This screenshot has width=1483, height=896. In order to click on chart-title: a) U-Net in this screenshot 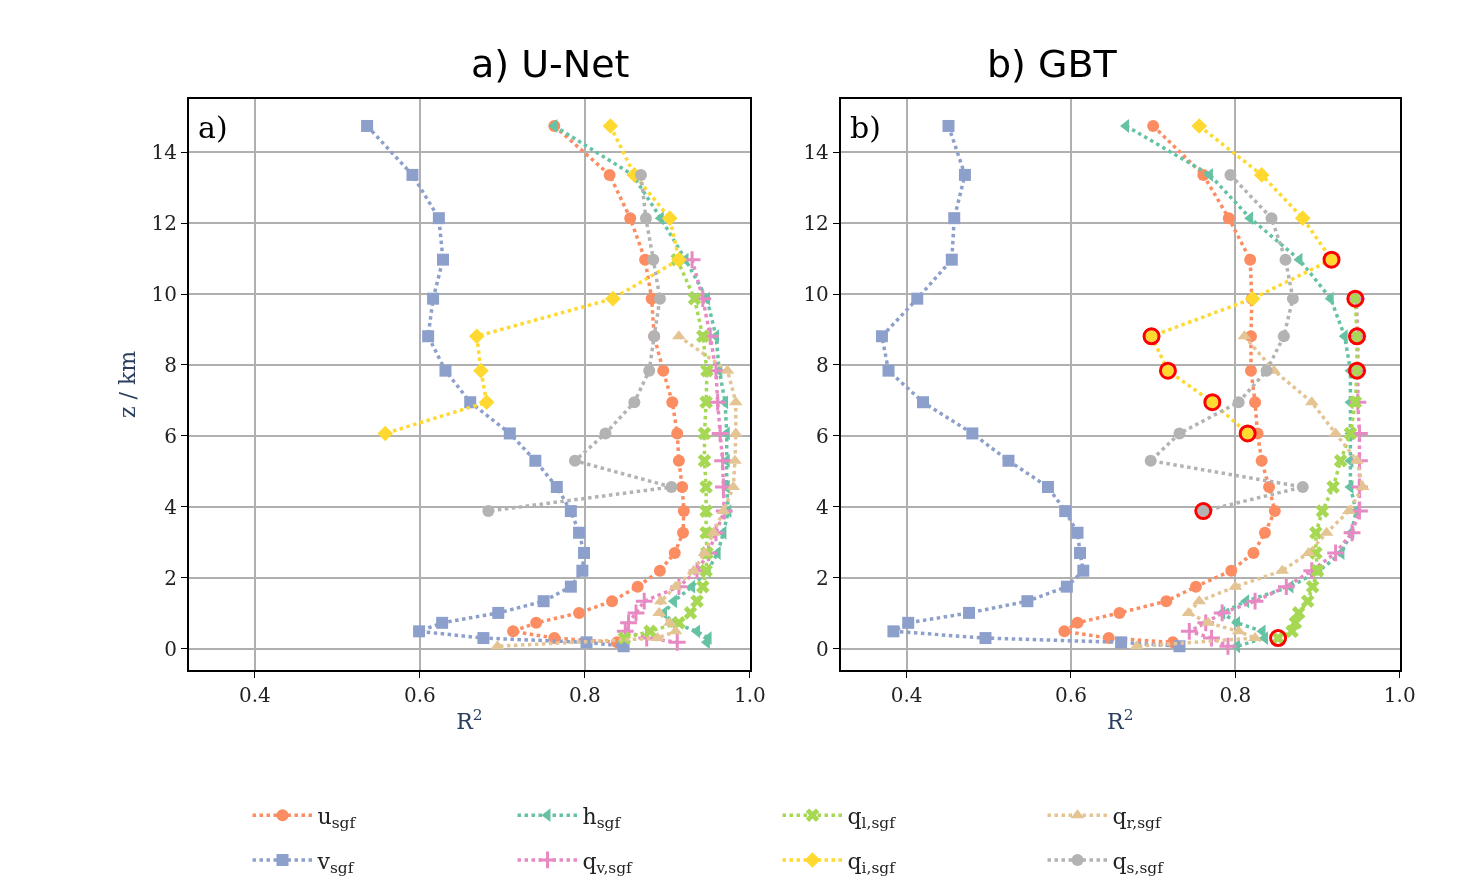, I will do `click(550, 64)`.